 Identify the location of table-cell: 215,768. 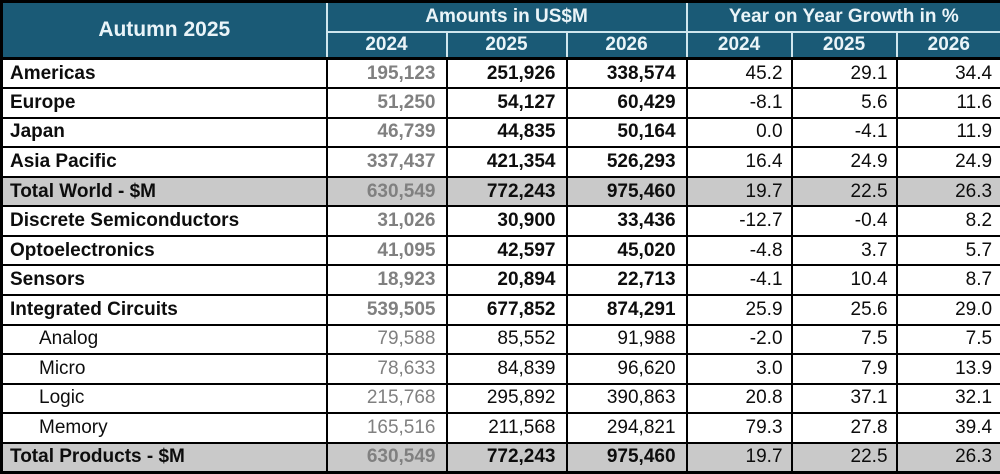
(386, 398).